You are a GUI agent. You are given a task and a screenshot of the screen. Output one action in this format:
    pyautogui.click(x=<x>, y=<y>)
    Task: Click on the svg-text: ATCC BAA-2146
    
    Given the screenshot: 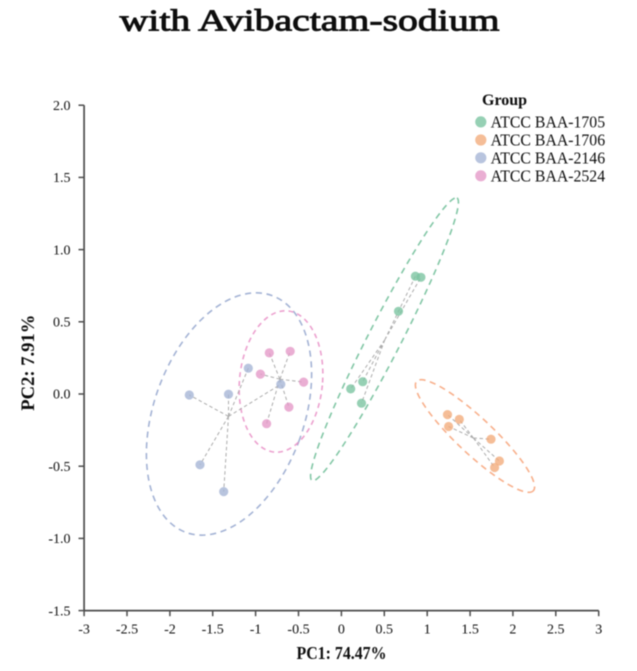 What is the action you would take?
    pyautogui.click(x=548, y=158)
    